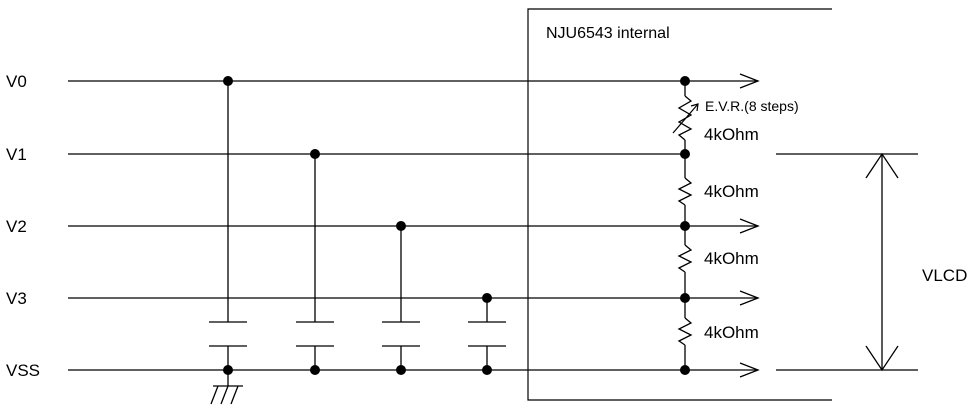 This screenshot has width=979, height=414. I want to click on node-label-v0: V0, so click(16, 81).